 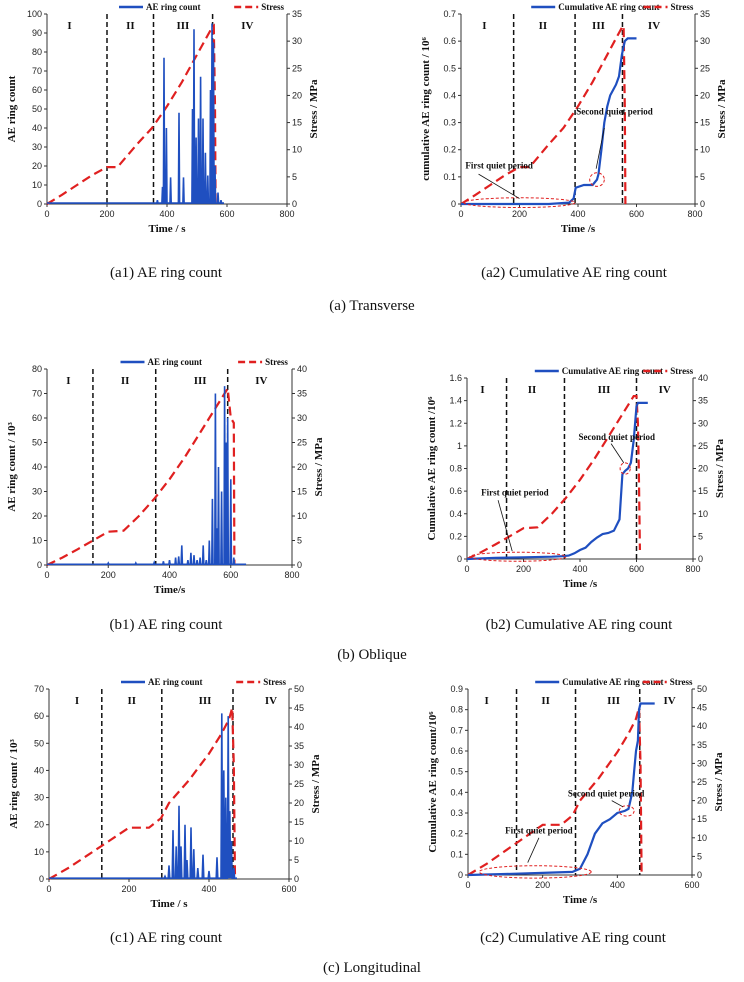 I want to click on caption-a2: (a2) Cumulative AE ring count, so click(x=574, y=273).